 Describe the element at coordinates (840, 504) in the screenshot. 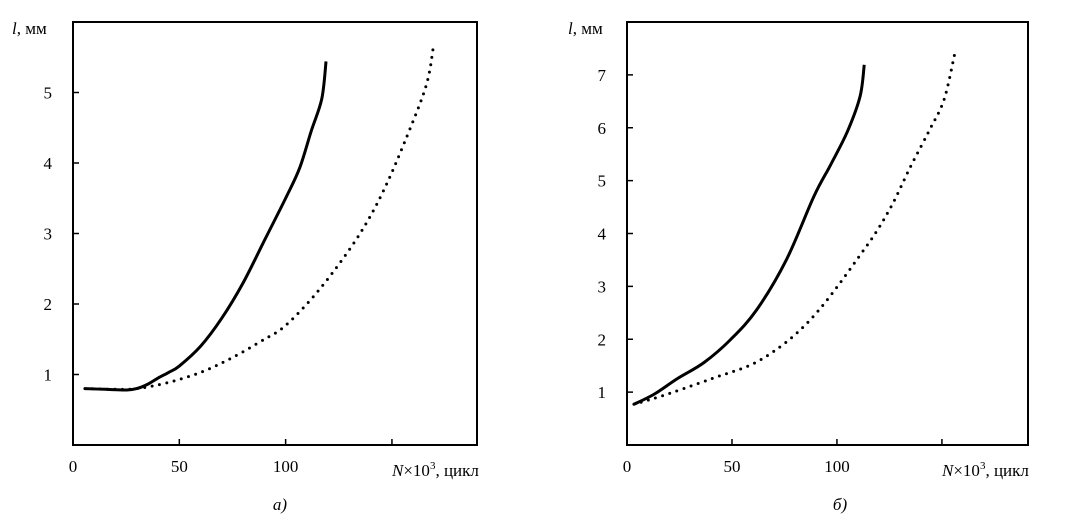

I see `panel-label: б)` at that location.